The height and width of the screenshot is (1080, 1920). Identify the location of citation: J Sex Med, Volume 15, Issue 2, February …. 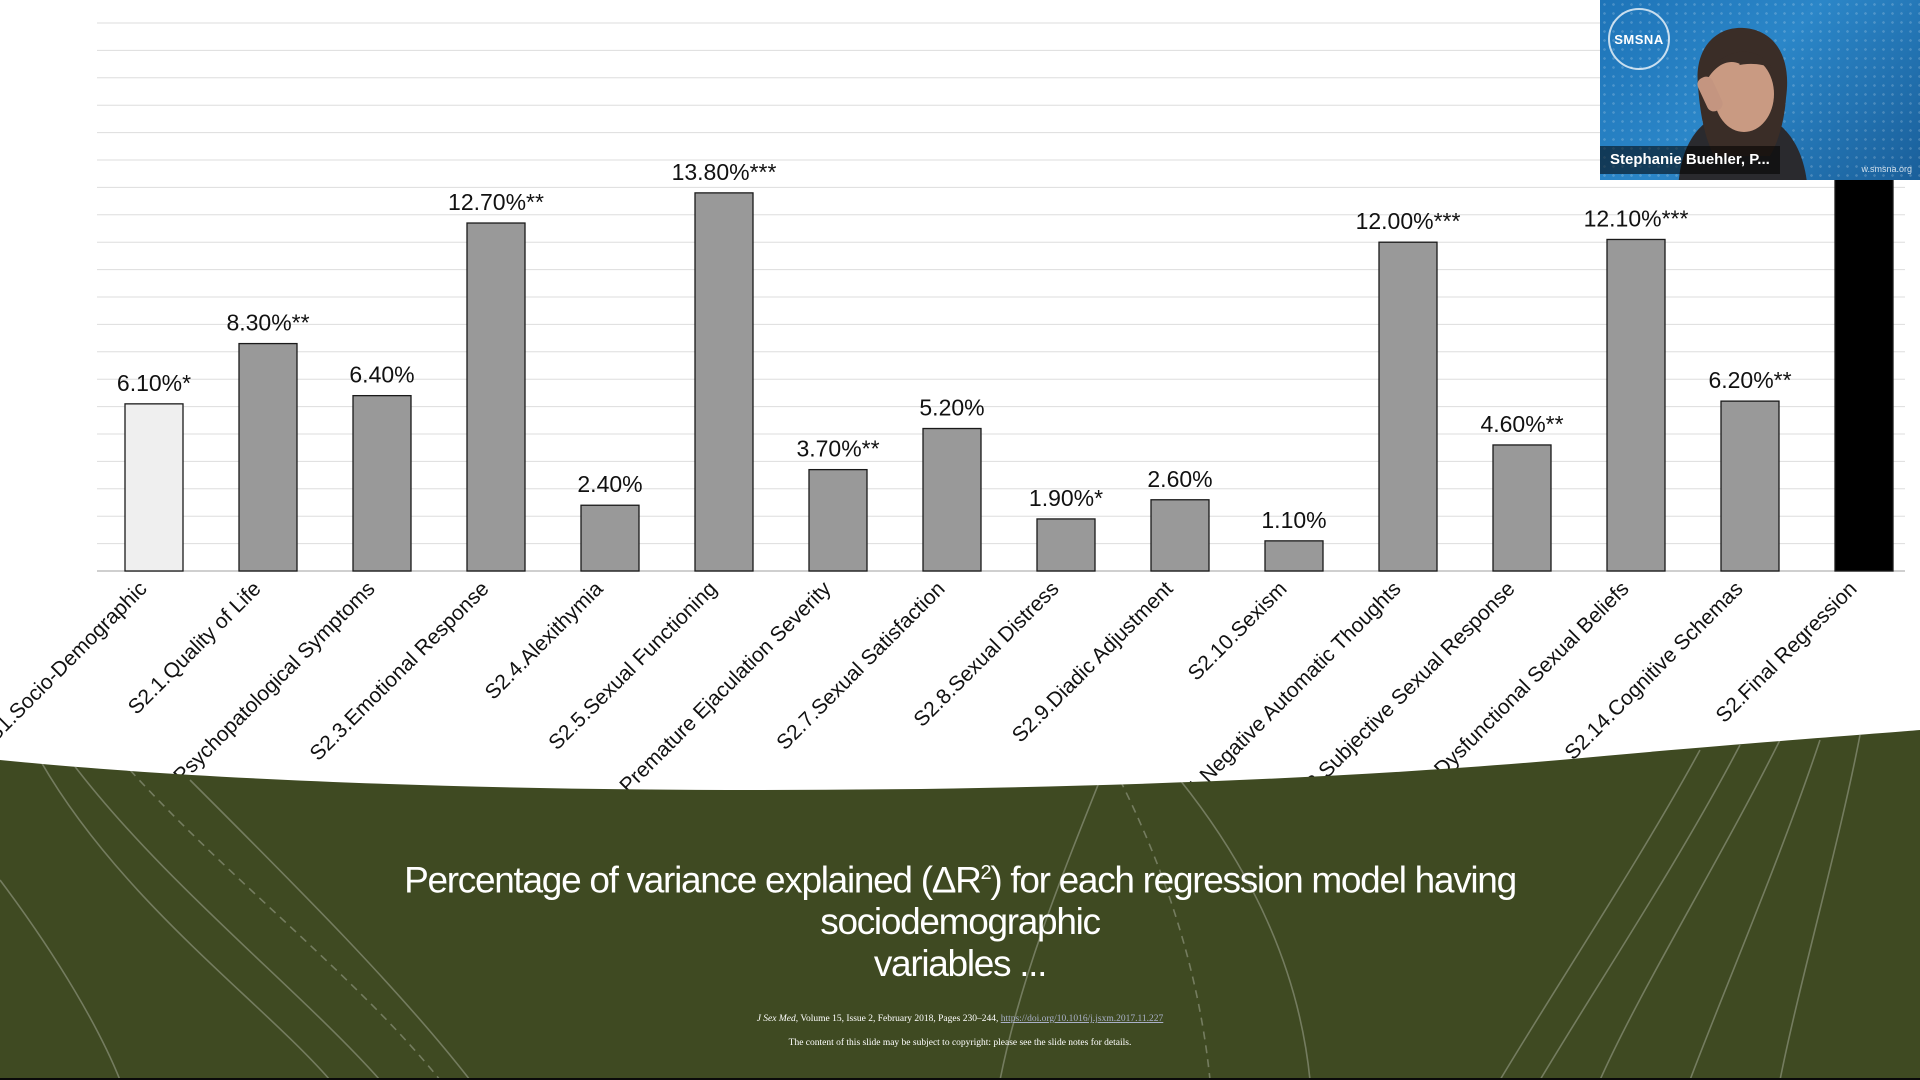
(960, 1019).